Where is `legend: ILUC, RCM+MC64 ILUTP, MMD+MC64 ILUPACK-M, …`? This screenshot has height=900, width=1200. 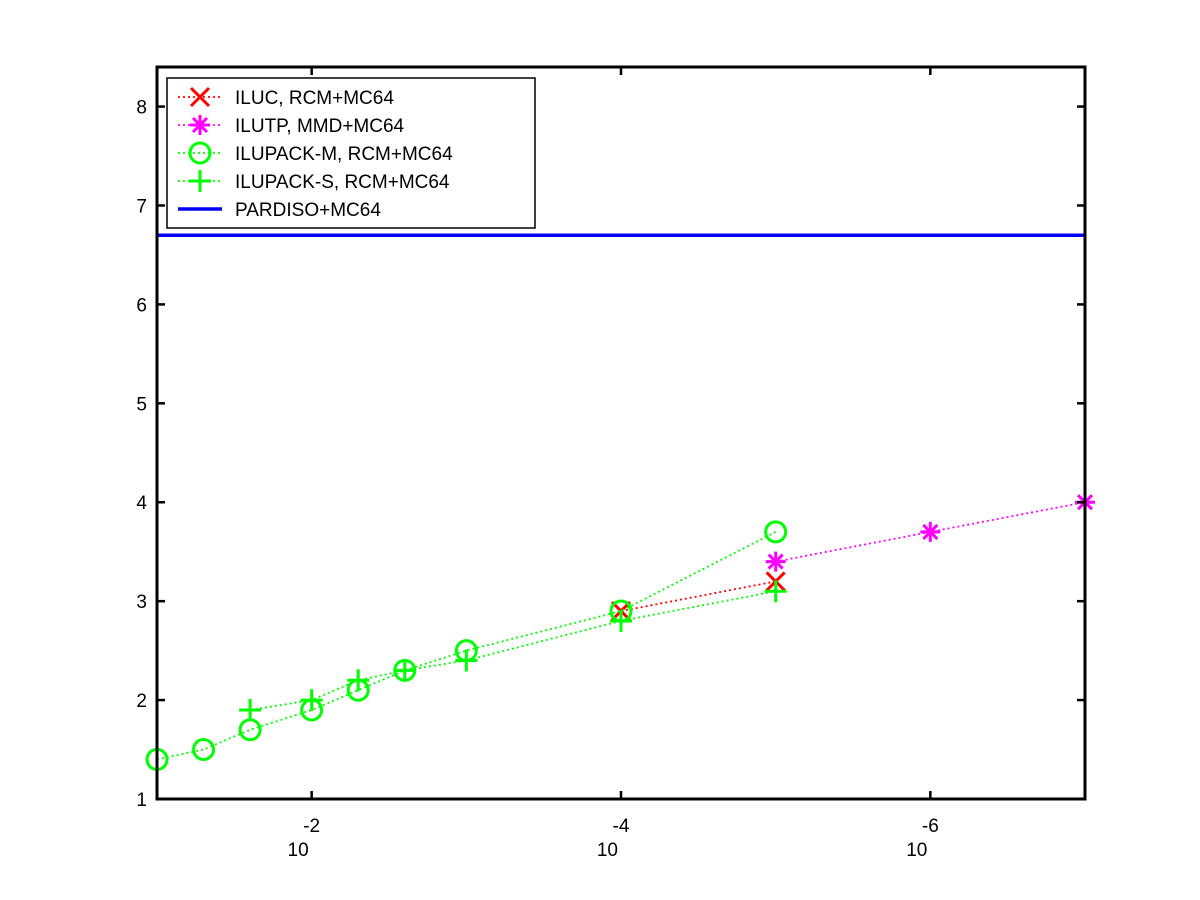
legend: ILUC, RCM+MC64 ILUTP, MMD+MC64 ILUPACK-M, … is located at coordinates (351, 153).